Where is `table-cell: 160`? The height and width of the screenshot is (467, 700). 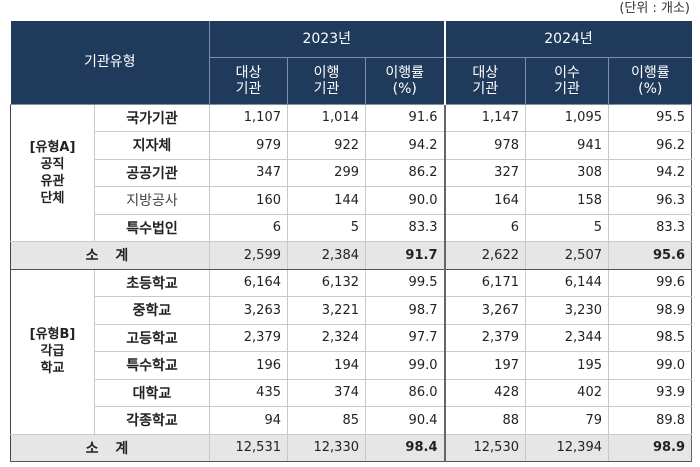 table-cell: 160 is located at coordinates (248, 200).